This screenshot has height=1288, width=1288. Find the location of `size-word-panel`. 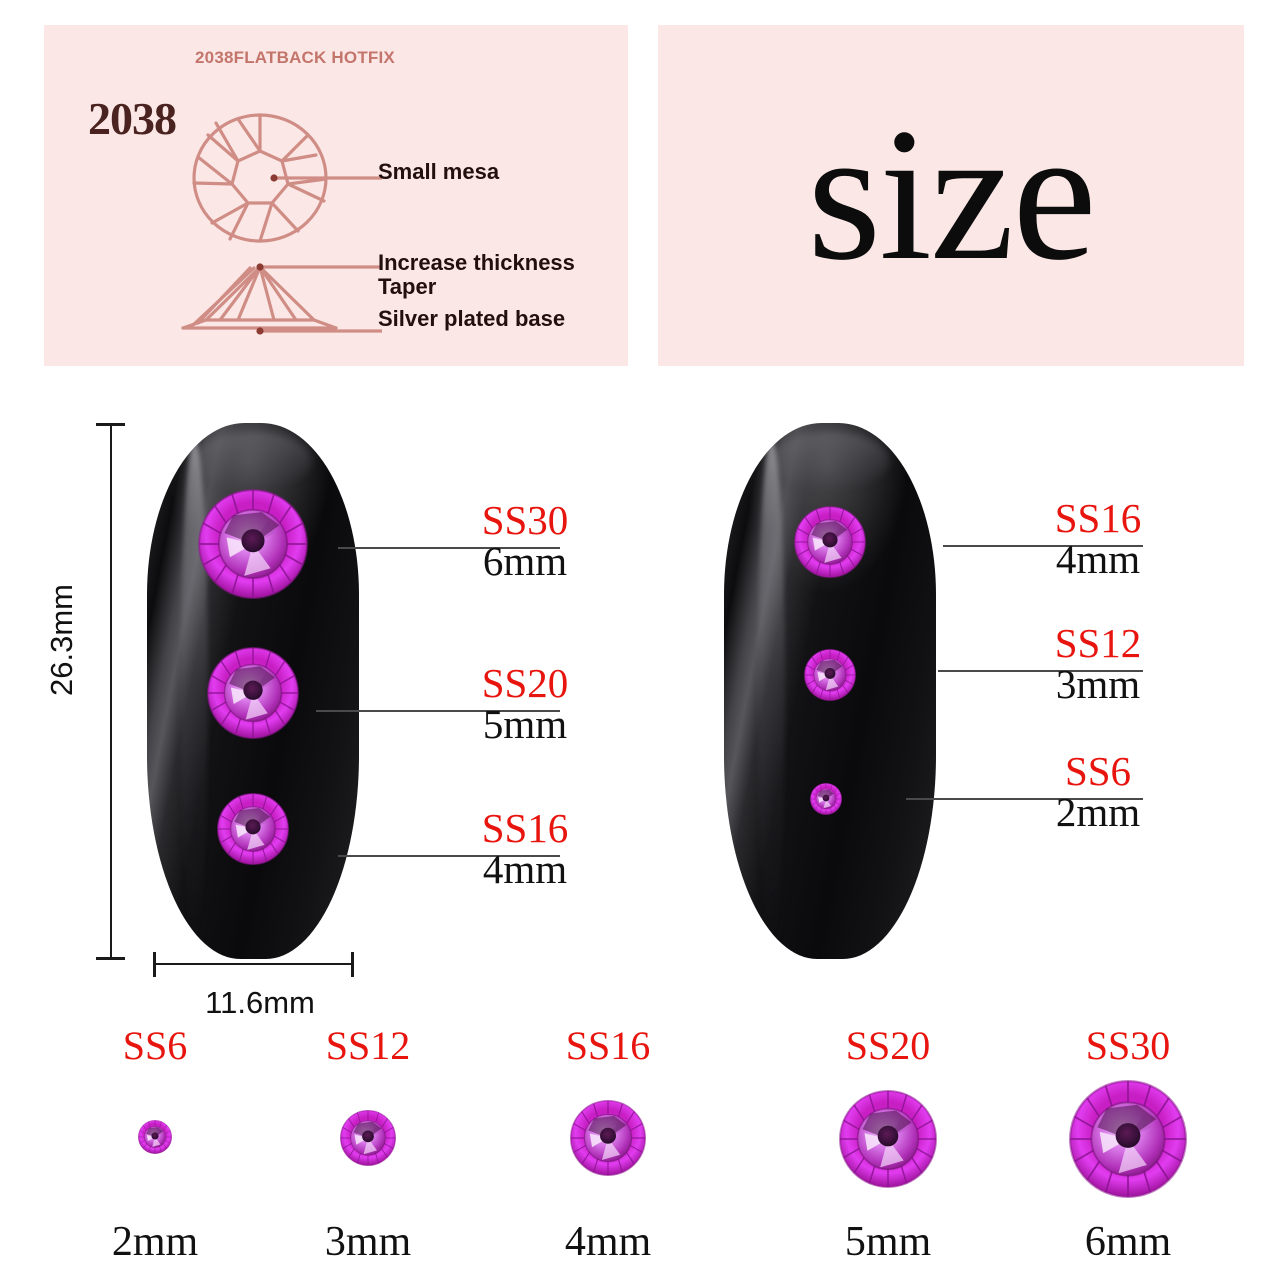

size-word-panel is located at coordinates (951, 195).